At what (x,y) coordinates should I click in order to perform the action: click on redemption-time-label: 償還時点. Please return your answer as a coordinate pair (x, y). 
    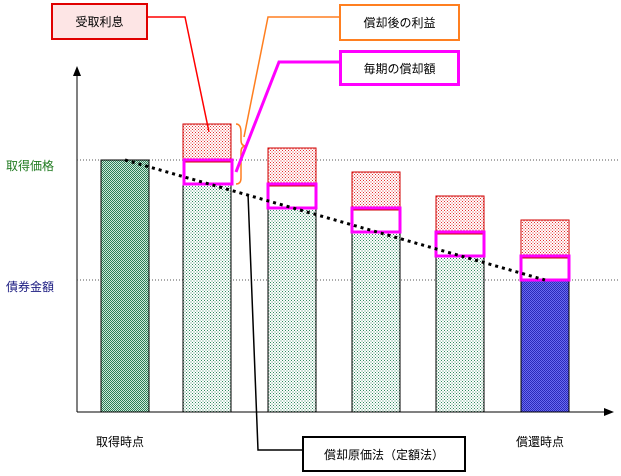
    Looking at the image, I should click on (540, 442).